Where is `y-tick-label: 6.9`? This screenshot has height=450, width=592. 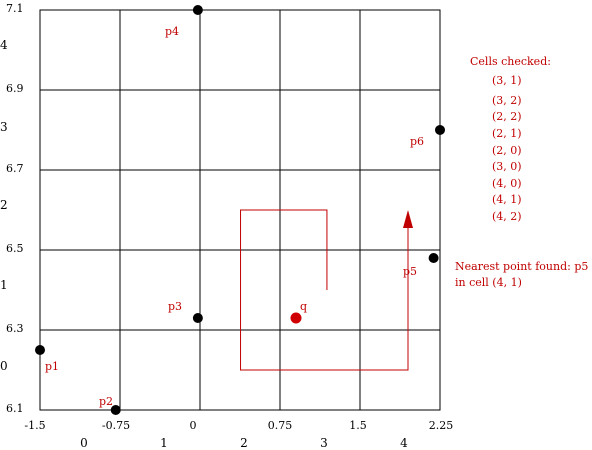 y-tick-label: 6.9 is located at coordinates (15, 88).